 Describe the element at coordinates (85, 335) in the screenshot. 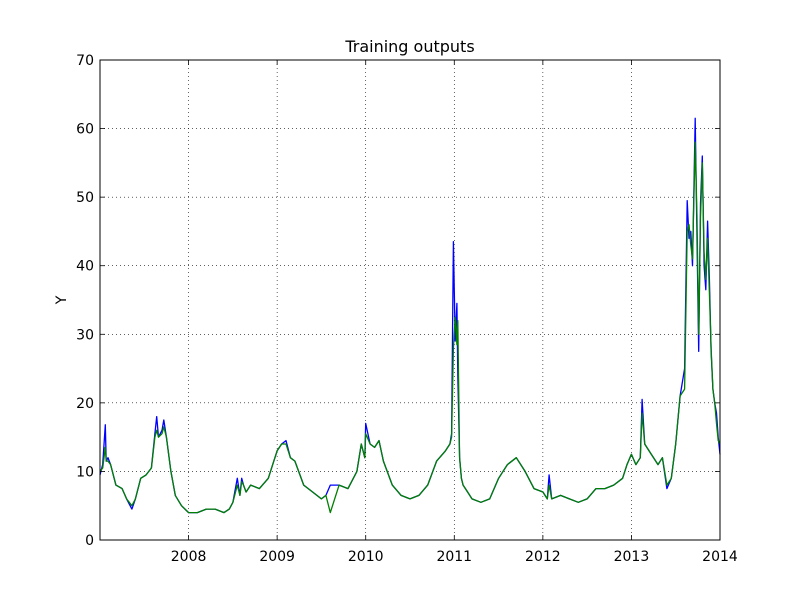

I see `y-tick-label: 30` at that location.